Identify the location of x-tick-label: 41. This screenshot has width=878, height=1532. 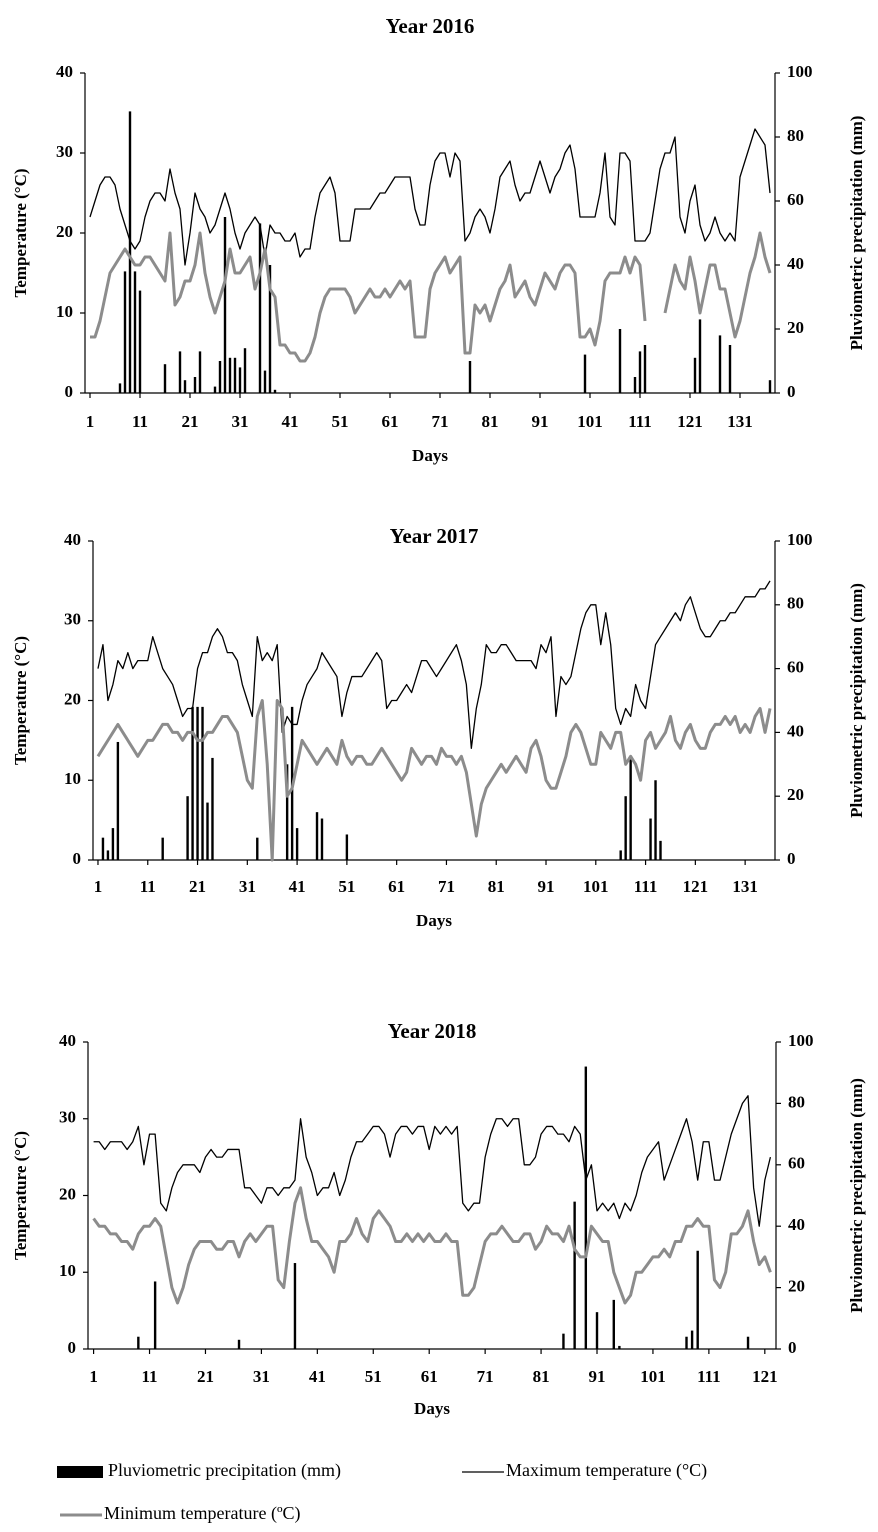
(317, 1376).